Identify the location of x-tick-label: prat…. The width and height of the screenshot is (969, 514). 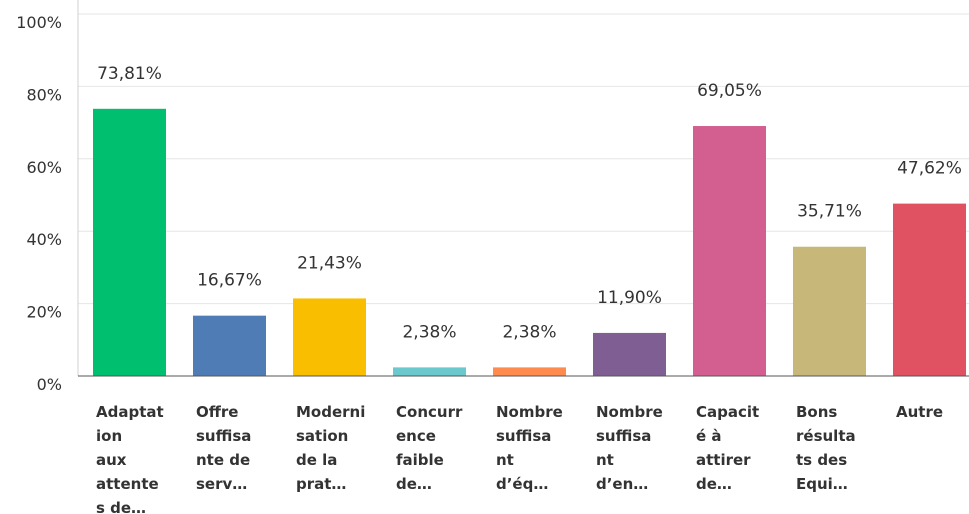
(321, 484).